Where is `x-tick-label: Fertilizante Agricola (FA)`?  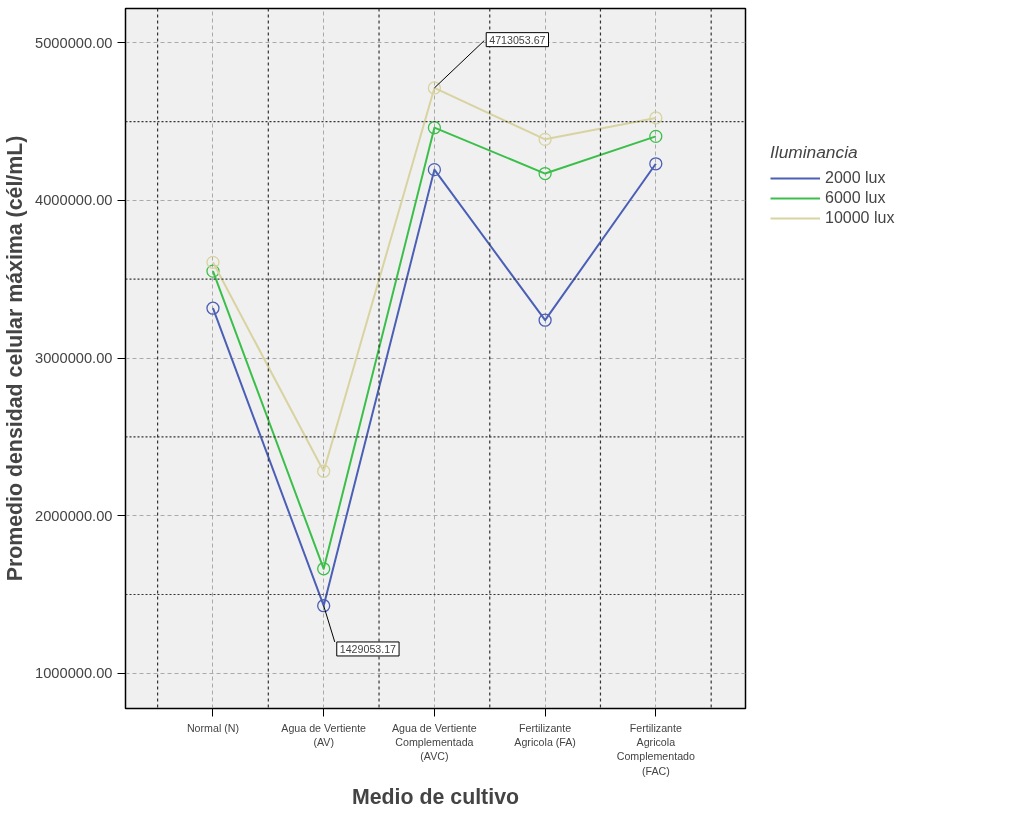 x-tick-label: Fertilizante Agricola (FA) is located at coordinates (545, 734).